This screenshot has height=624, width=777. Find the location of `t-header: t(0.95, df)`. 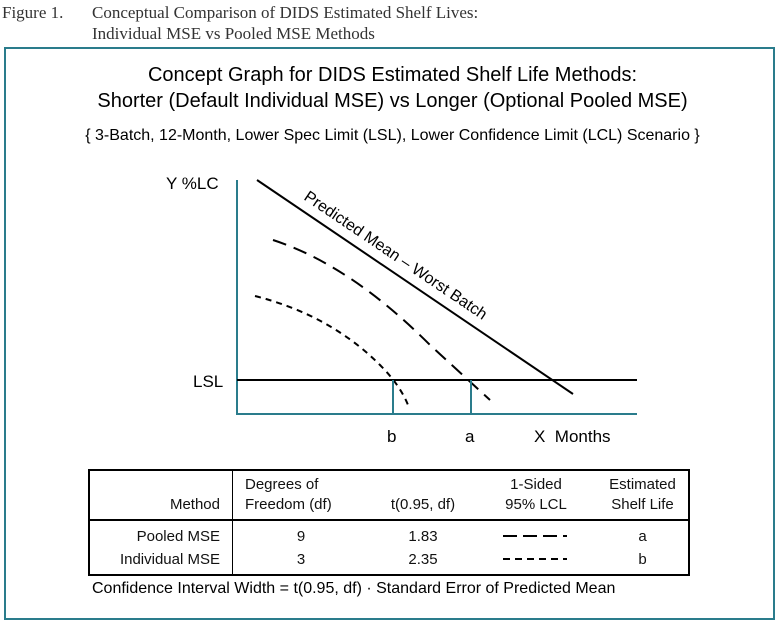

t-header: t(0.95, df) is located at coordinates (423, 495).